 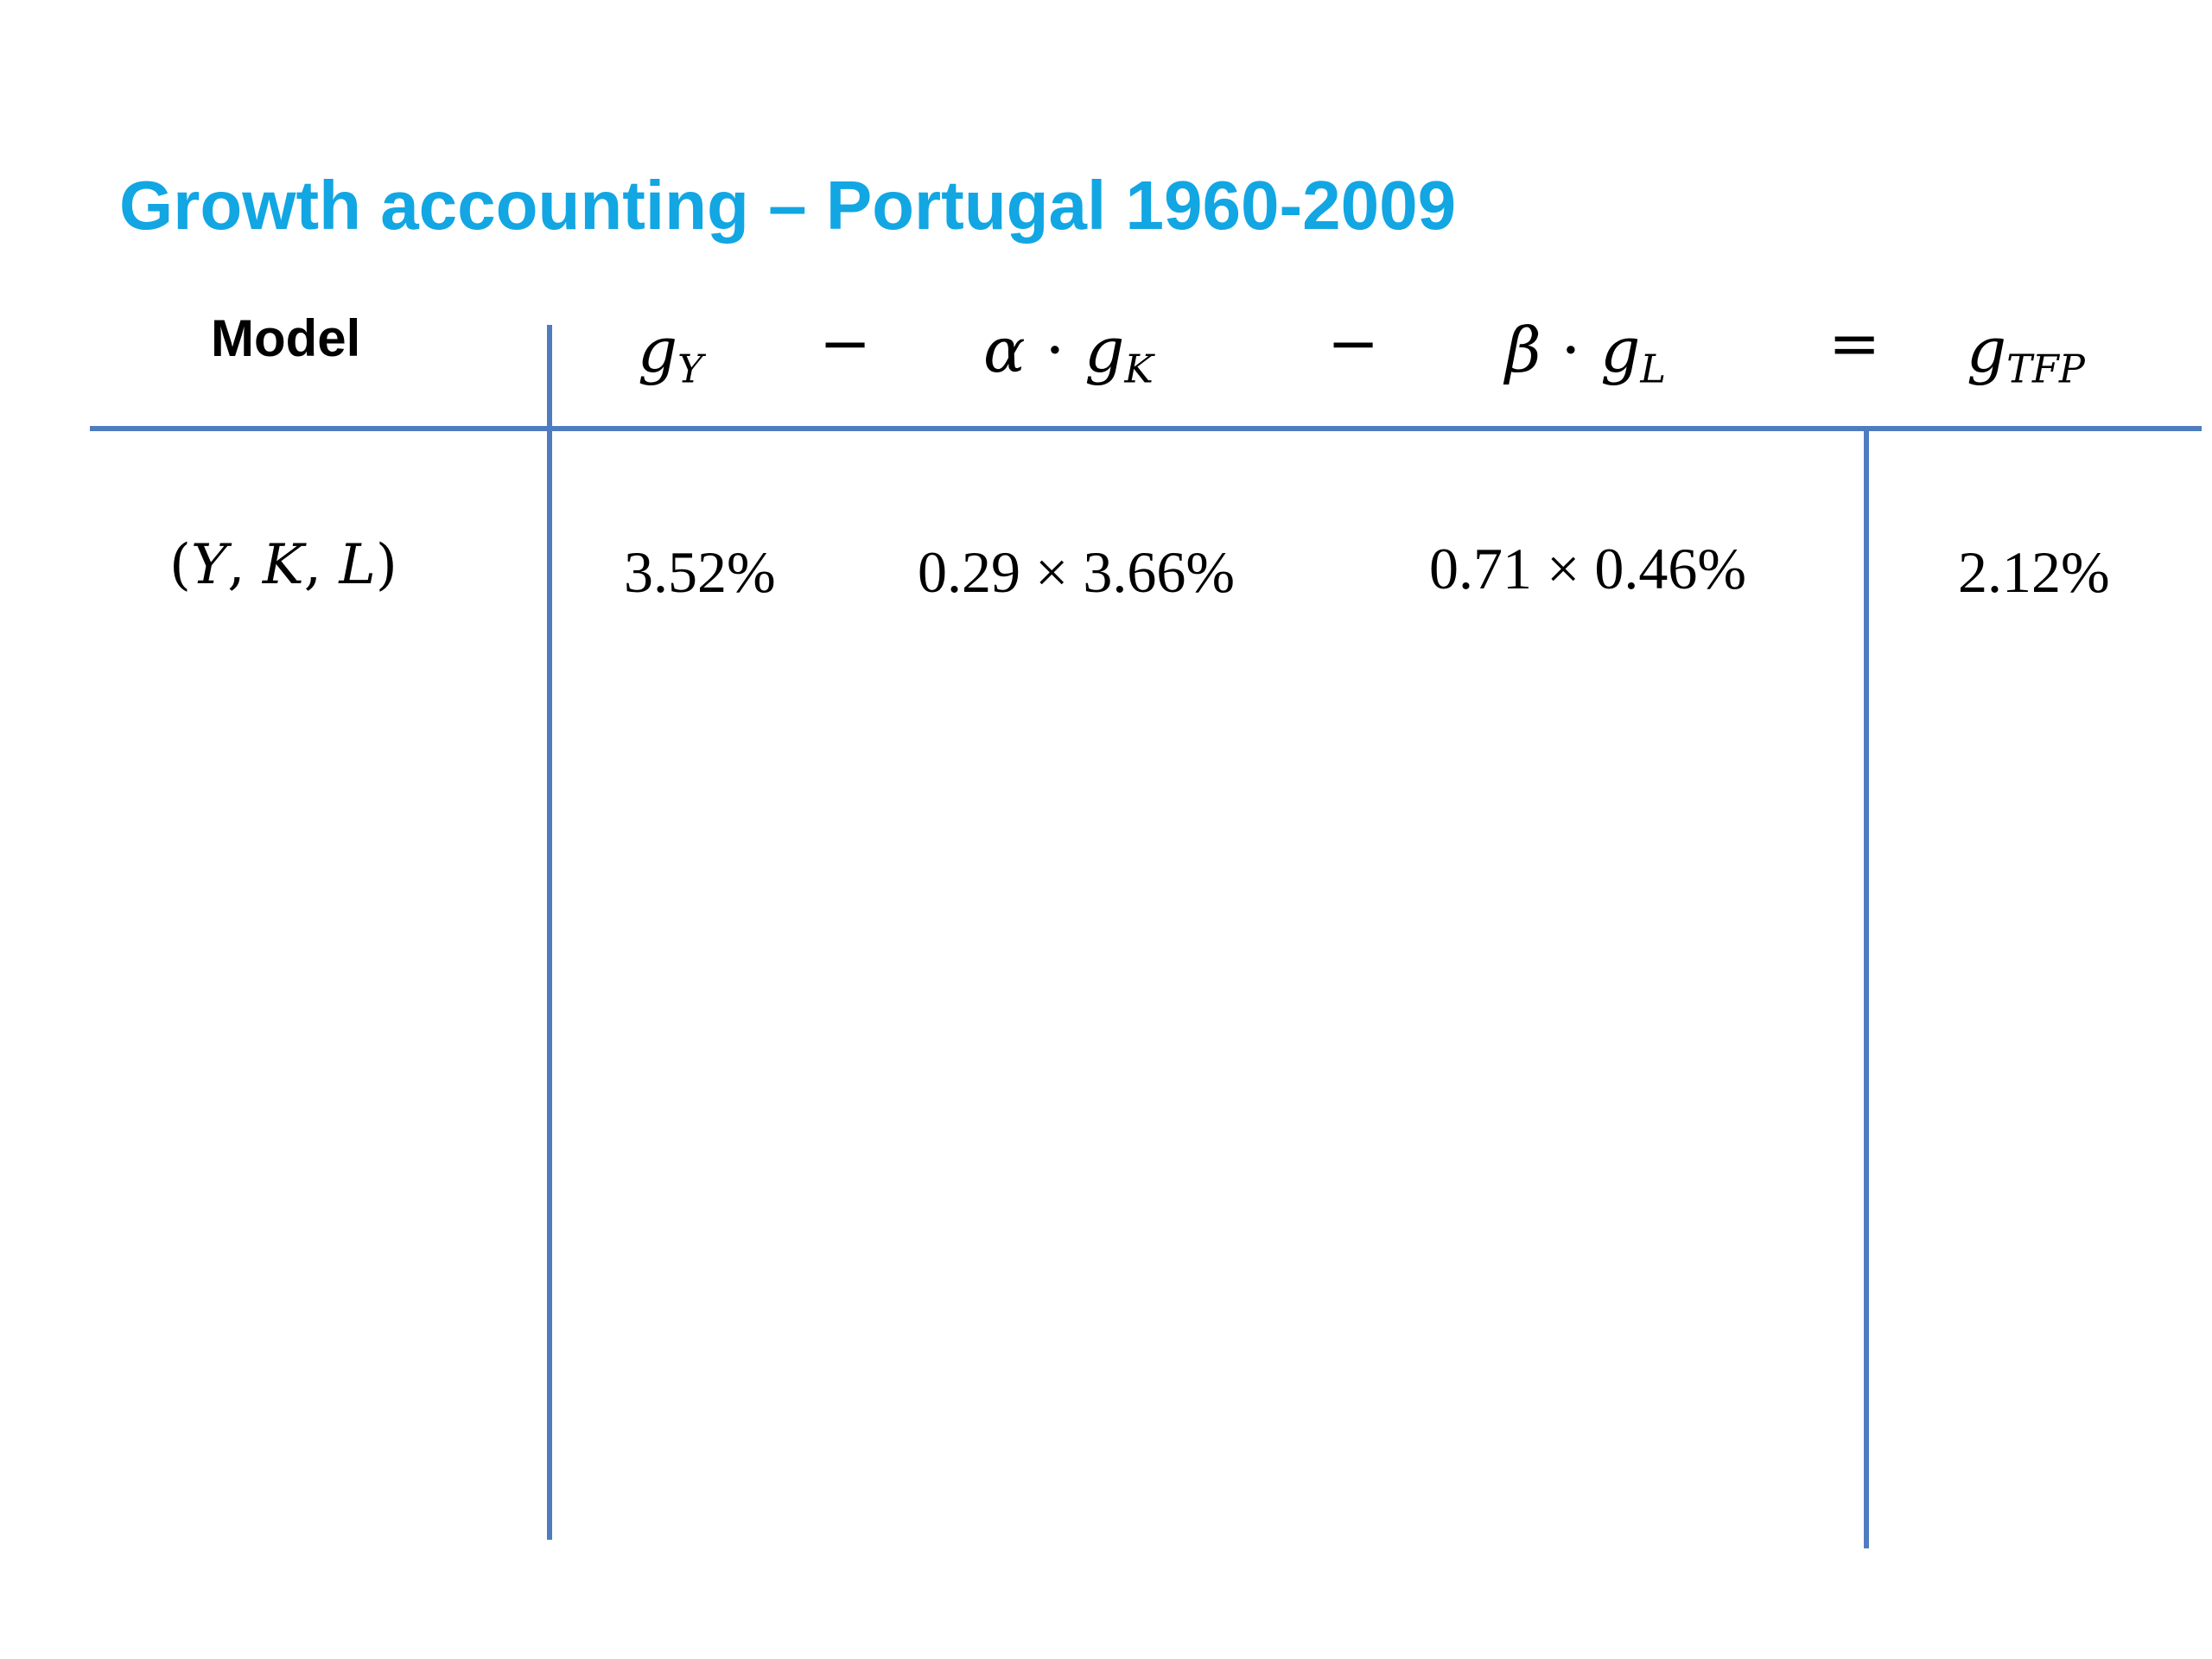 I want to click on header-alpha-g-k: α · gK, so click(x=1068, y=350).